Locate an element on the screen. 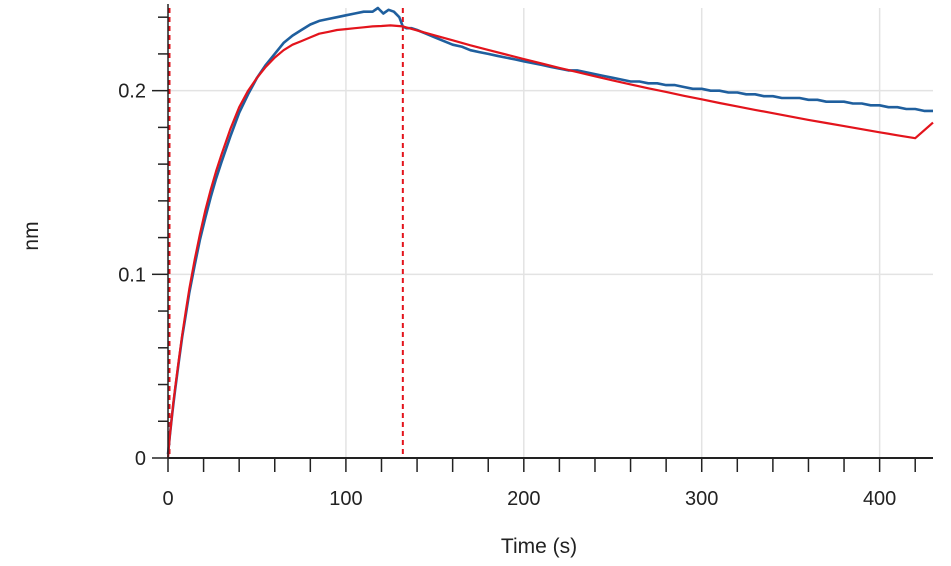  y-axis-title: nm is located at coordinates (31, 235).